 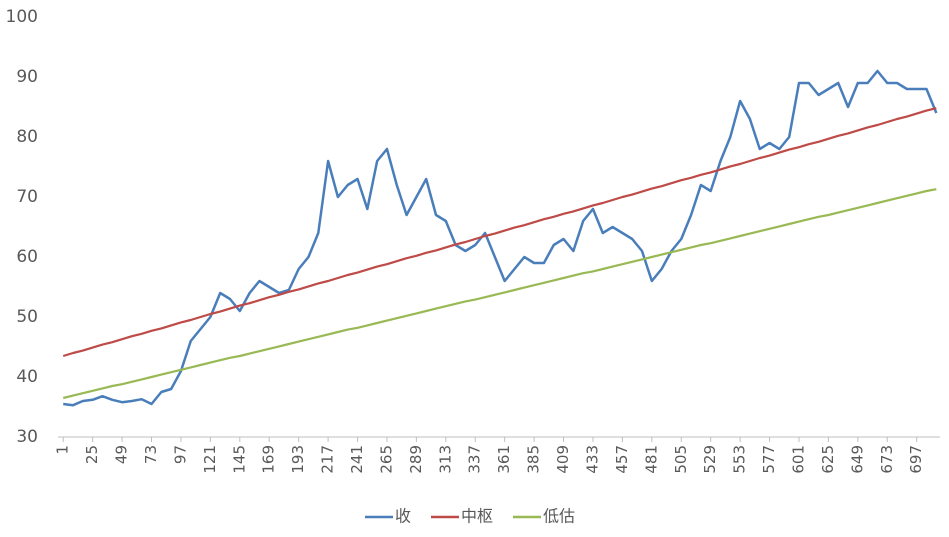 What do you see at coordinates (563, 459) in the screenshot?
I see `x-tick-label: 409` at bounding box center [563, 459].